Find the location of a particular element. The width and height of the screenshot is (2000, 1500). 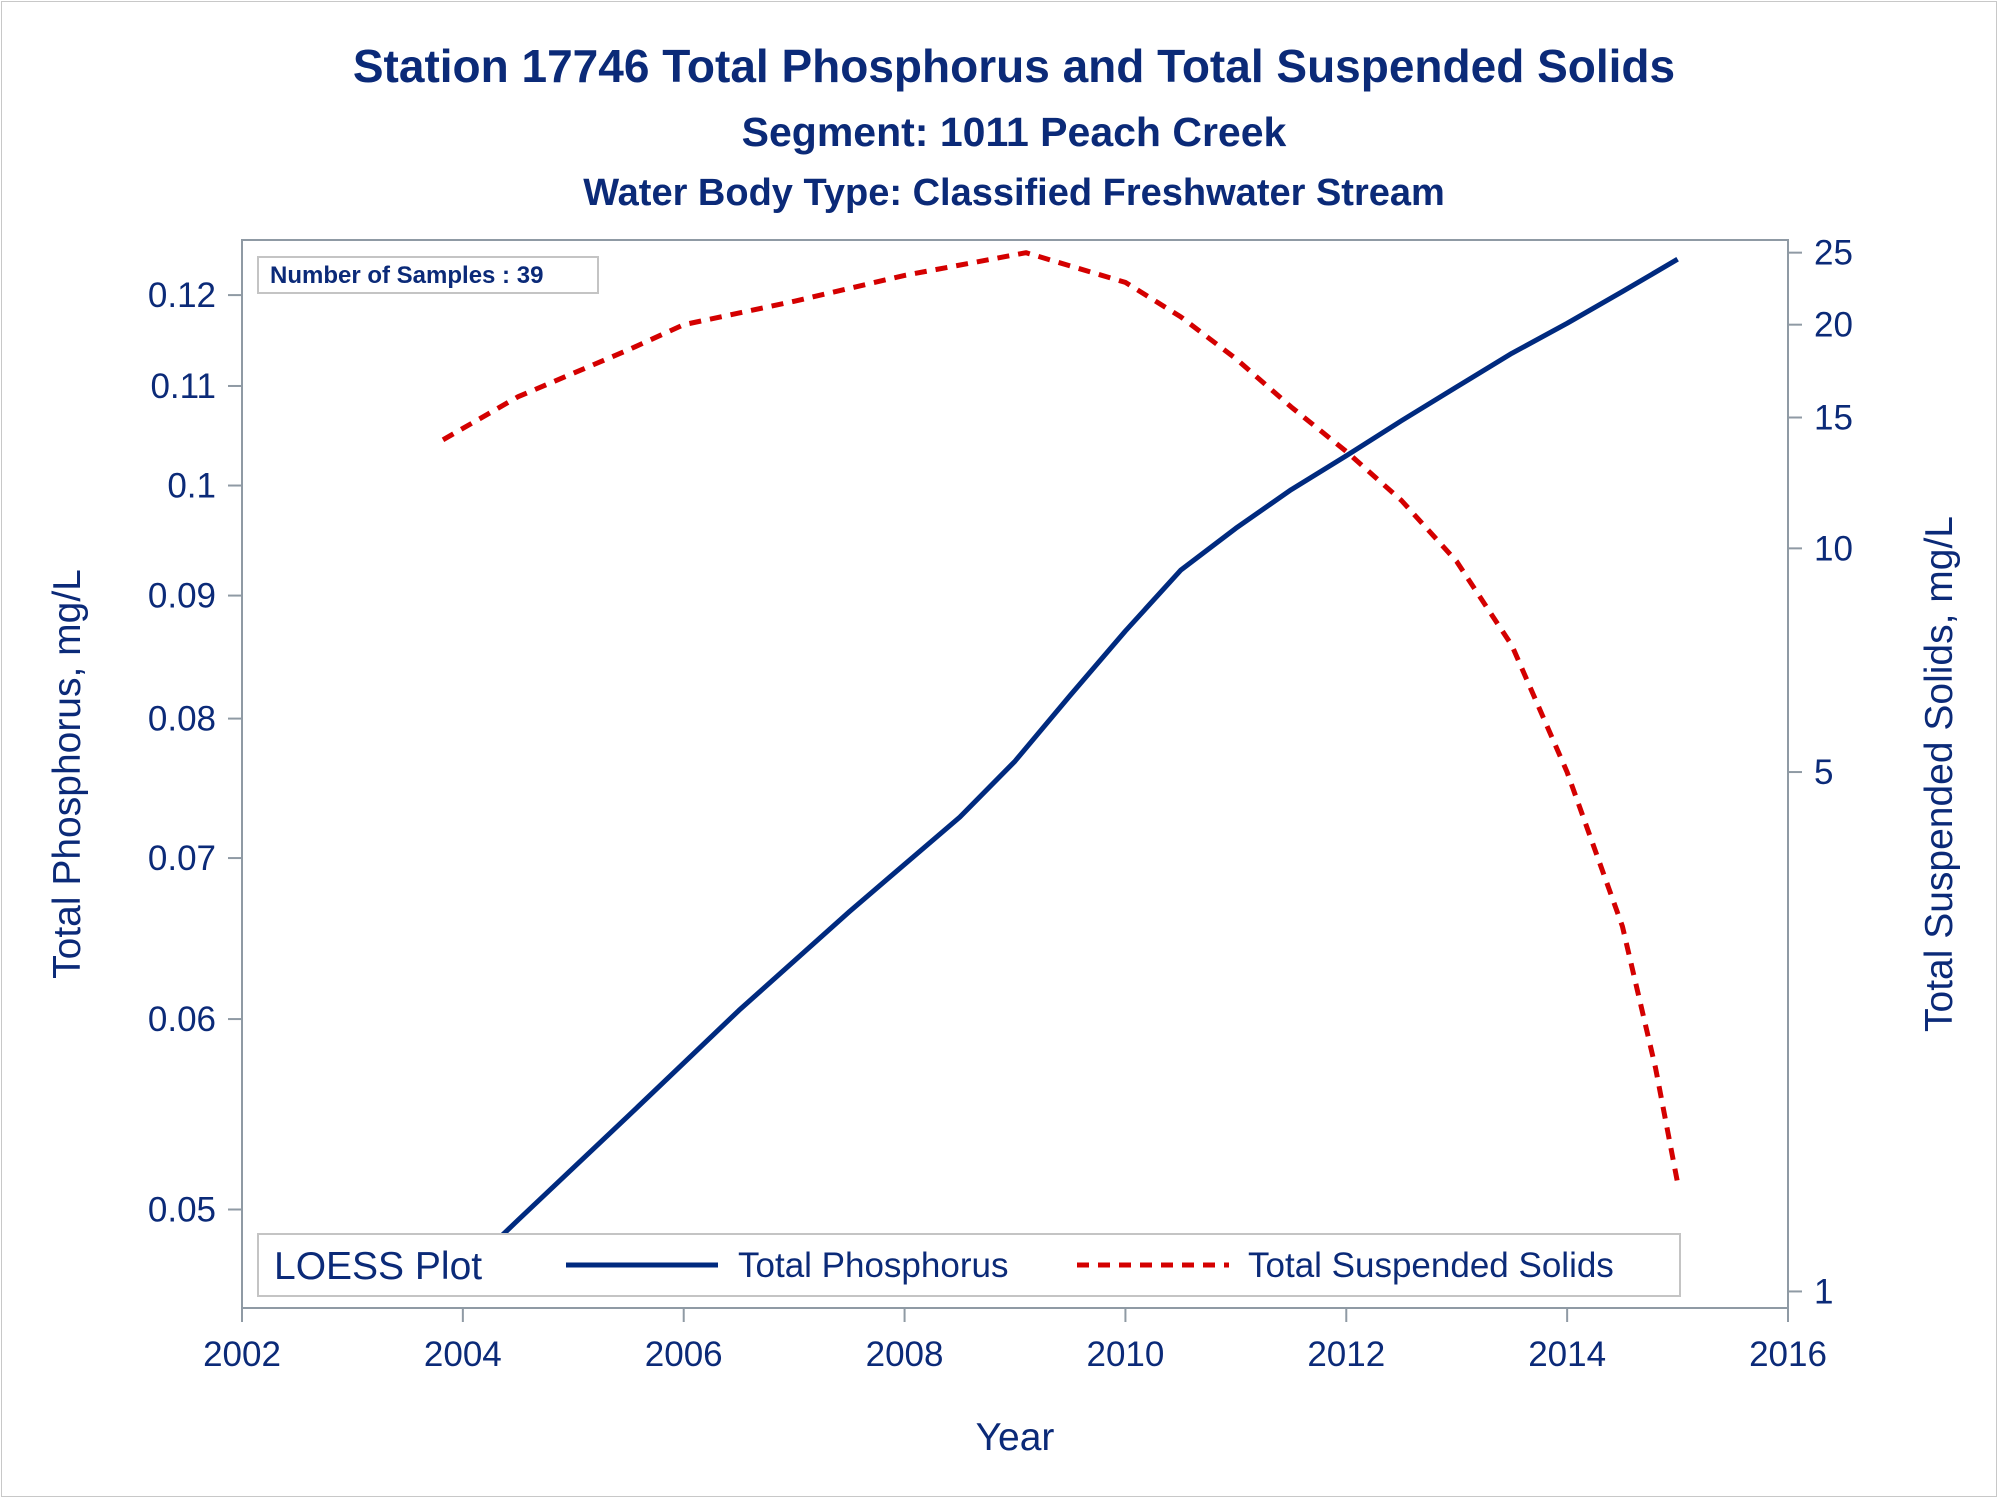

x-tick-label: 2014 is located at coordinates (1567, 1354).